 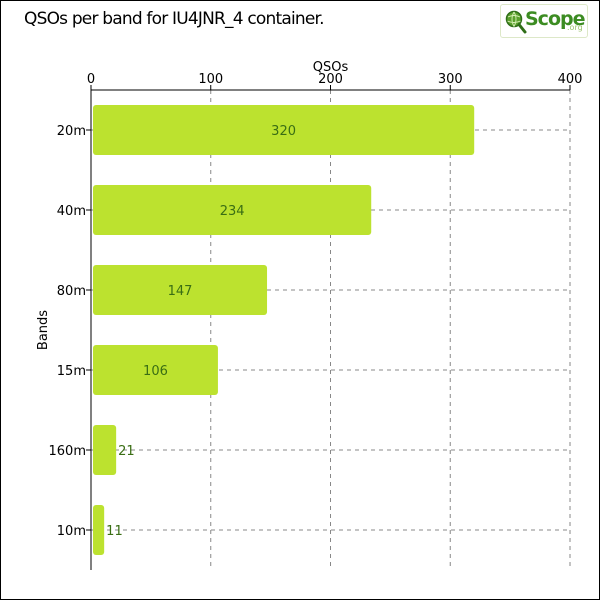 What do you see at coordinates (67, 451) in the screenshot?
I see `y-tick-label: 160m` at bounding box center [67, 451].